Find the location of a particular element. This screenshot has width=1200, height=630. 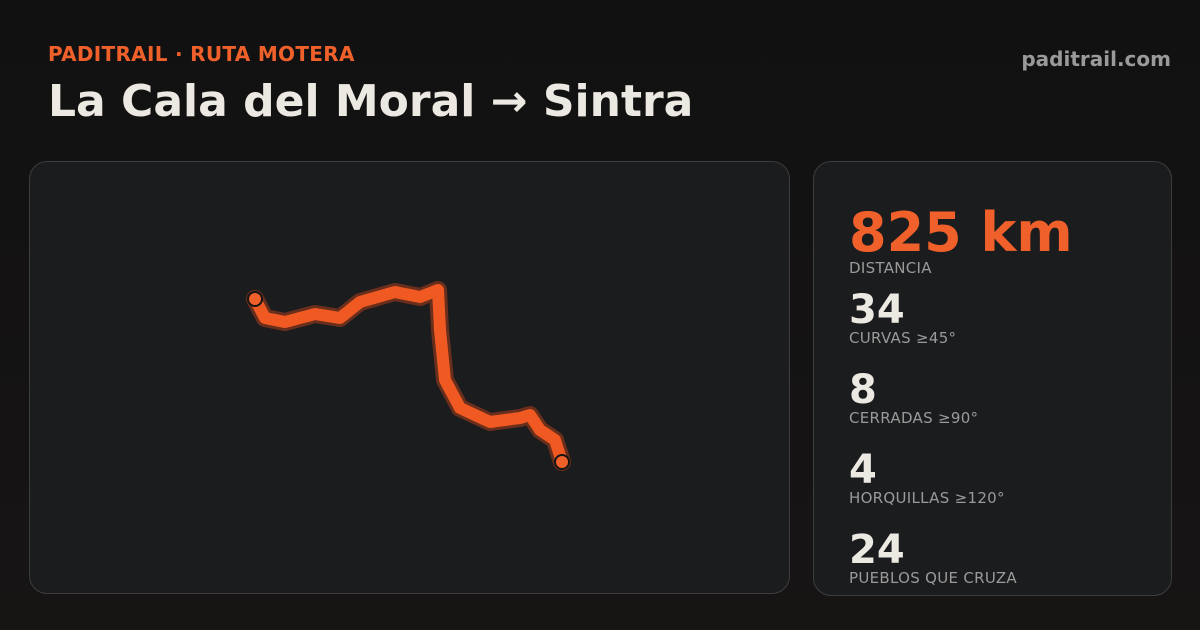

stat-value: 24 is located at coordinates (877, 550).